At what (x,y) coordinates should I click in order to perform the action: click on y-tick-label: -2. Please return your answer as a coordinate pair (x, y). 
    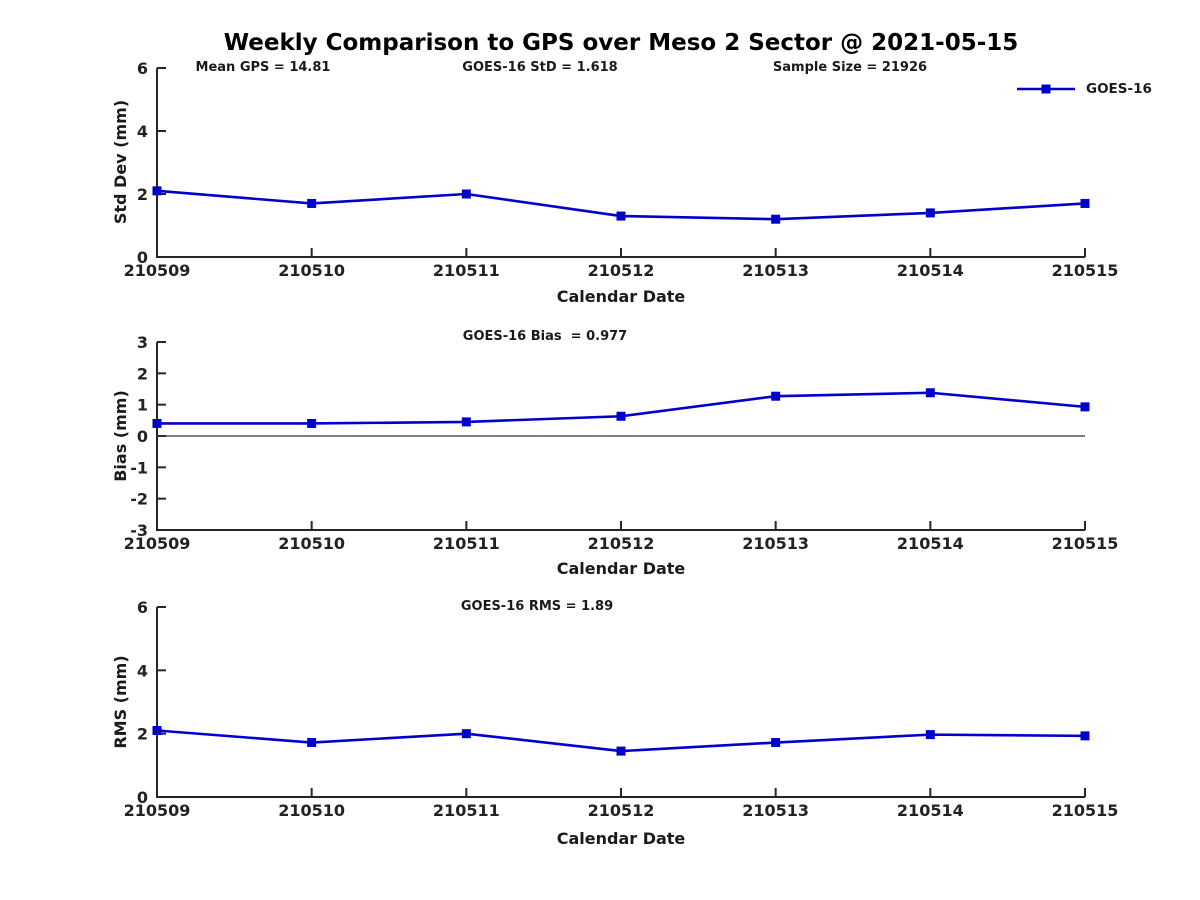
    Looking at the image, I should click on (139, 499).